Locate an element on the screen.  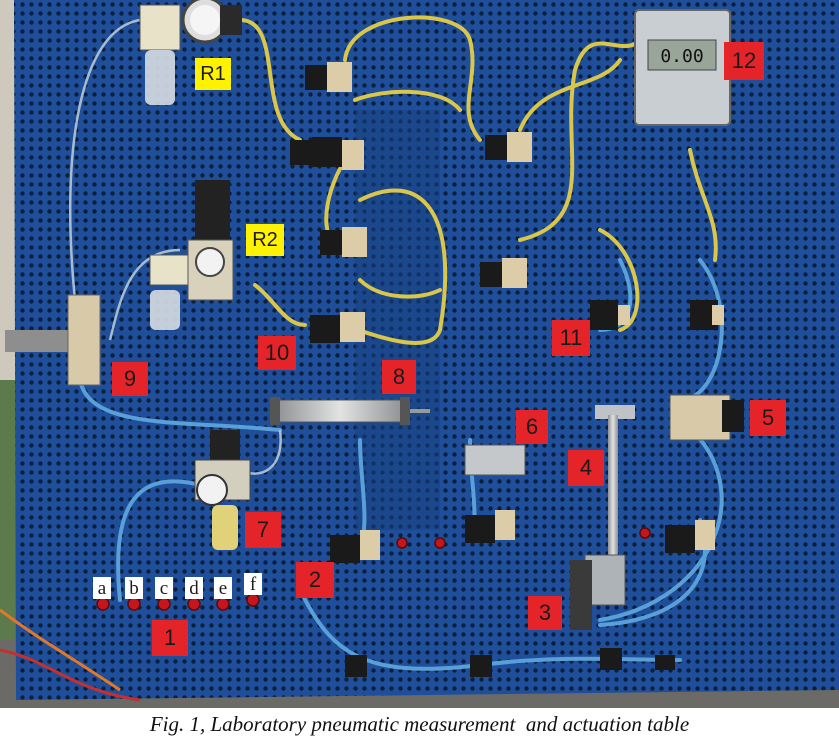
regulator-r2 is located at coordinates (191, 255).